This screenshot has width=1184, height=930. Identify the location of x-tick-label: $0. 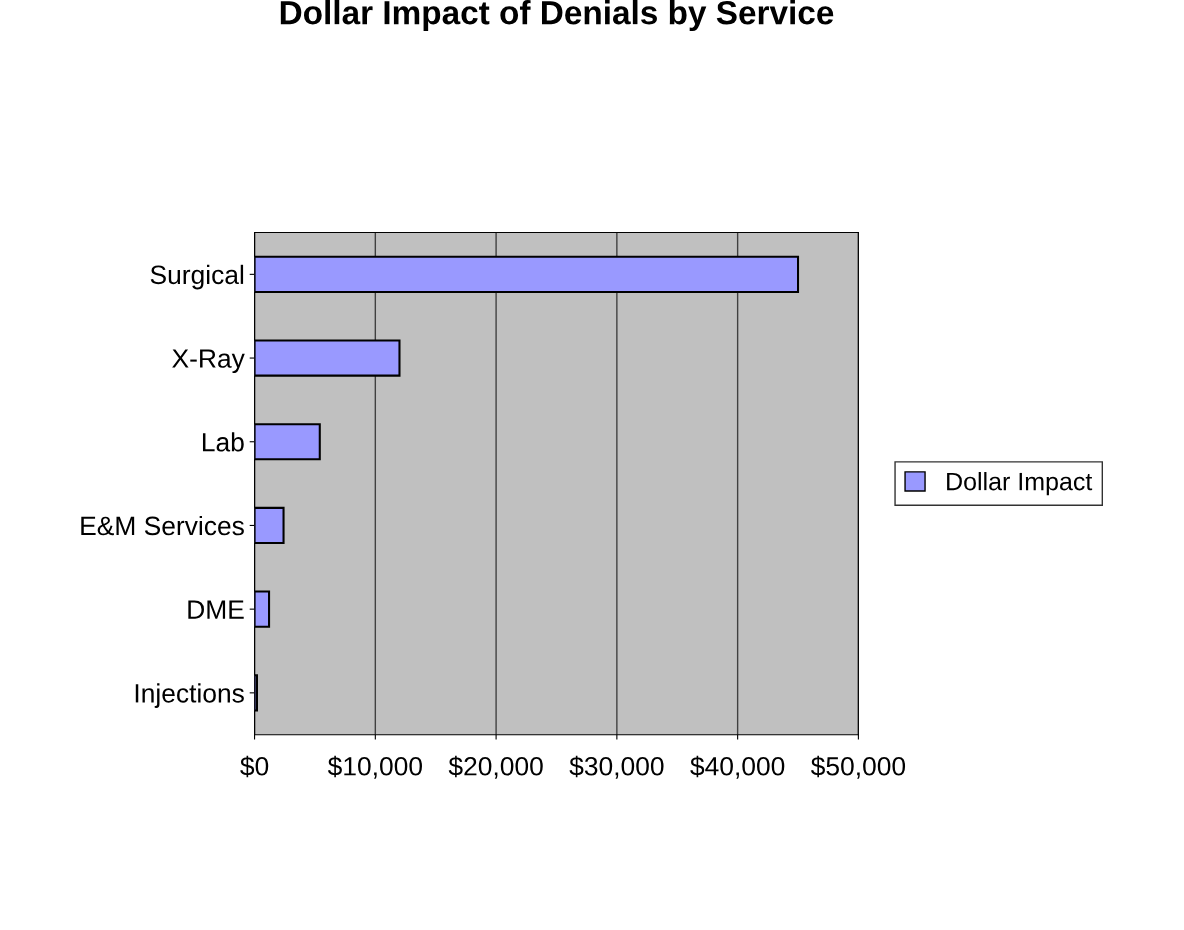
(254, 766).